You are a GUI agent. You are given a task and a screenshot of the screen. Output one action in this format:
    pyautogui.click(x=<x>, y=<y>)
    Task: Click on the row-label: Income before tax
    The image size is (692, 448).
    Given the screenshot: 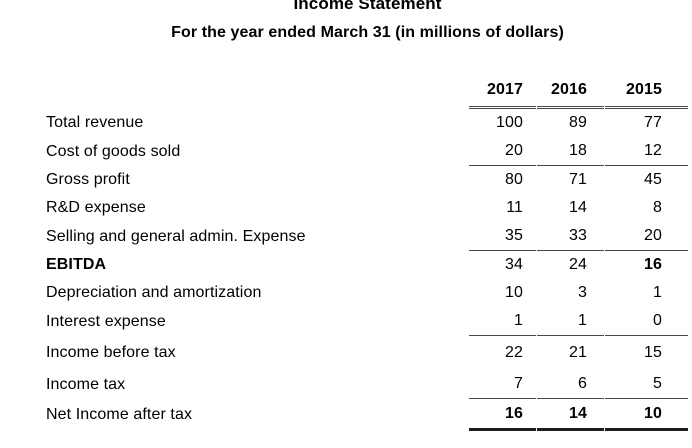 What is the action you would take?
    pyautogui.click(x=111, y=352)
    